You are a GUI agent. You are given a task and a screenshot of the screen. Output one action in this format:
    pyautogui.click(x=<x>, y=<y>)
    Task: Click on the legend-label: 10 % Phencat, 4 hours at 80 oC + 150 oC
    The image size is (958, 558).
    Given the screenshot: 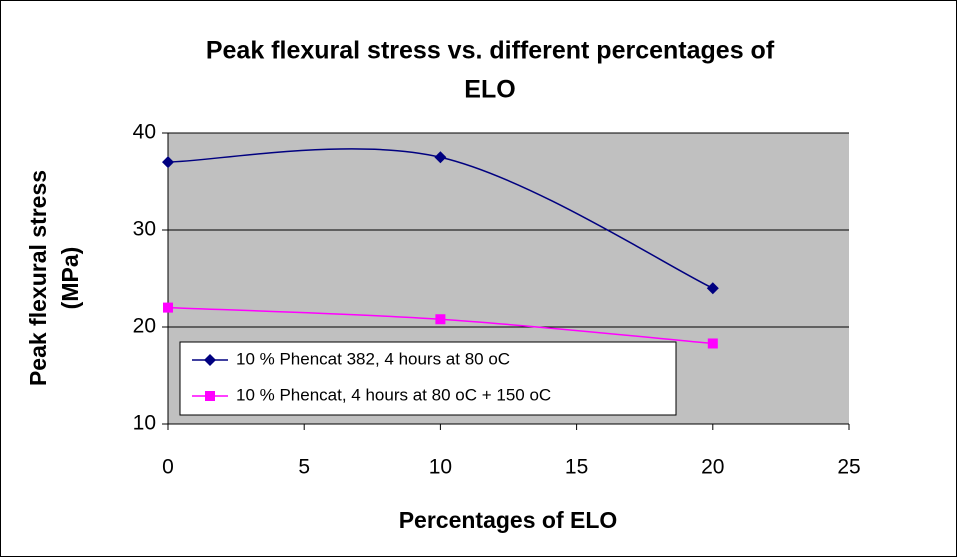 What is the action you would take?
    pyautogui.click(x=393, y=394)
    